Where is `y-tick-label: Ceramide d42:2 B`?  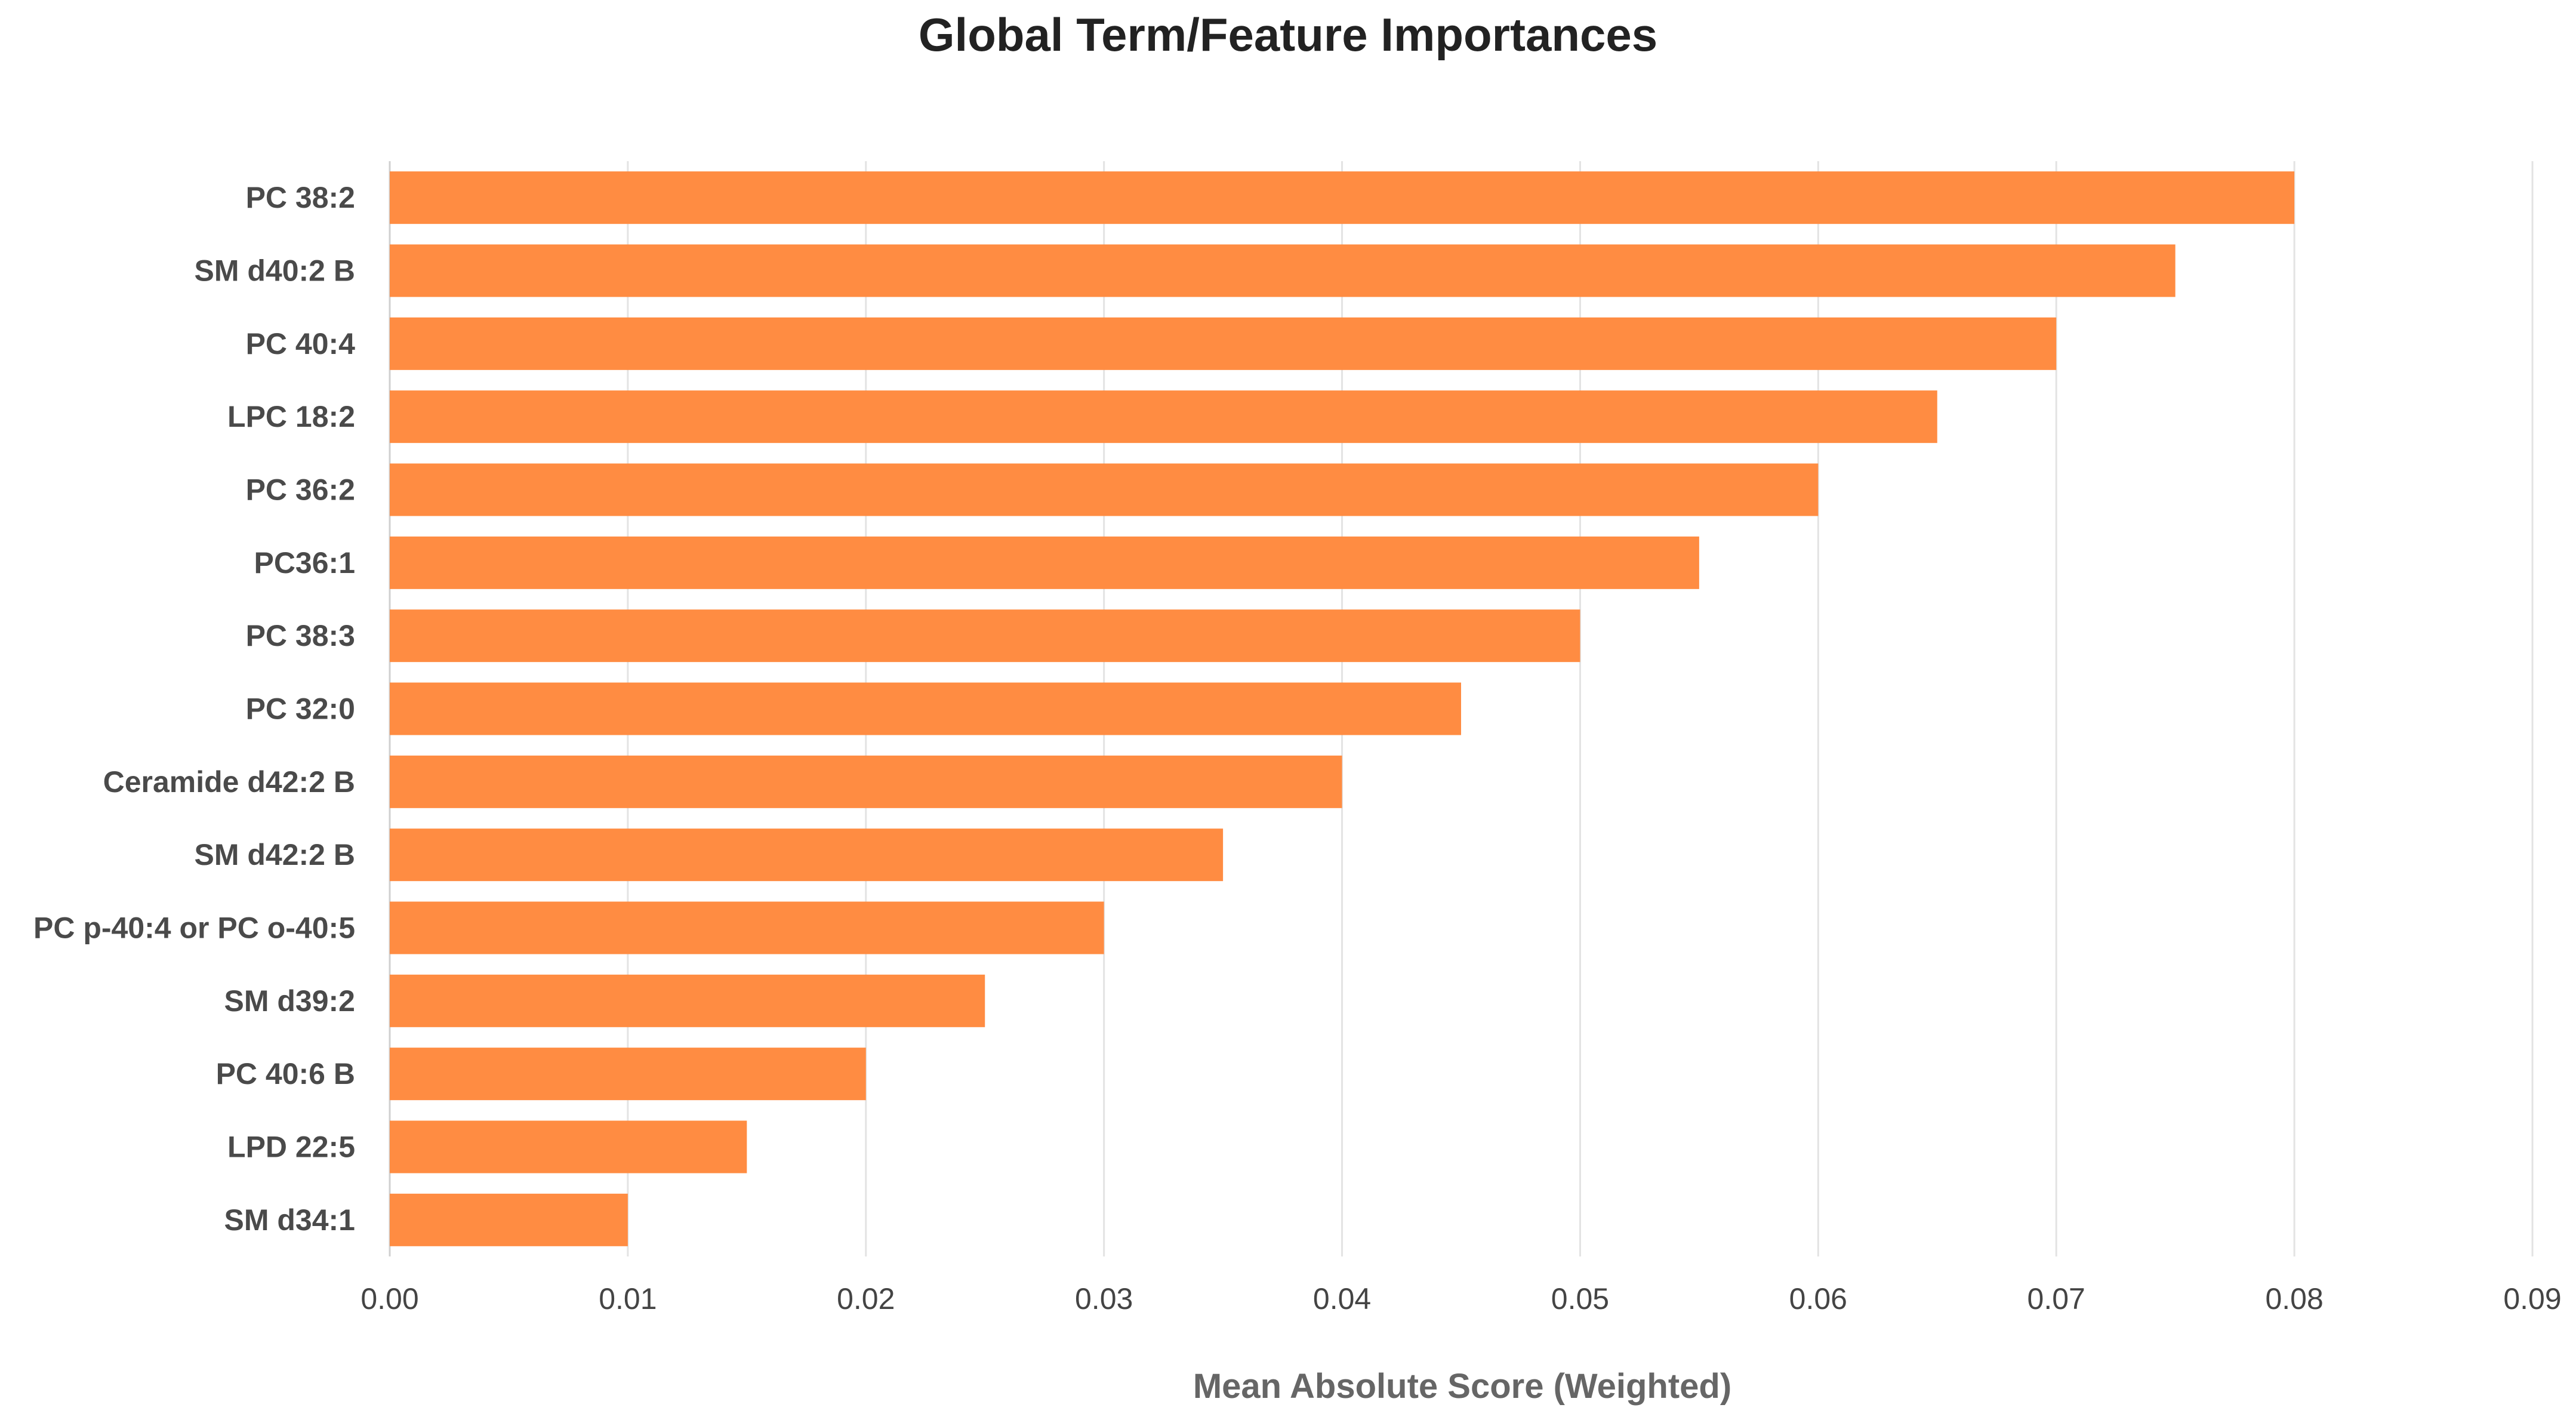 y-tick-label: Ceramide d42:2 B is located at coordinates (229, 782).